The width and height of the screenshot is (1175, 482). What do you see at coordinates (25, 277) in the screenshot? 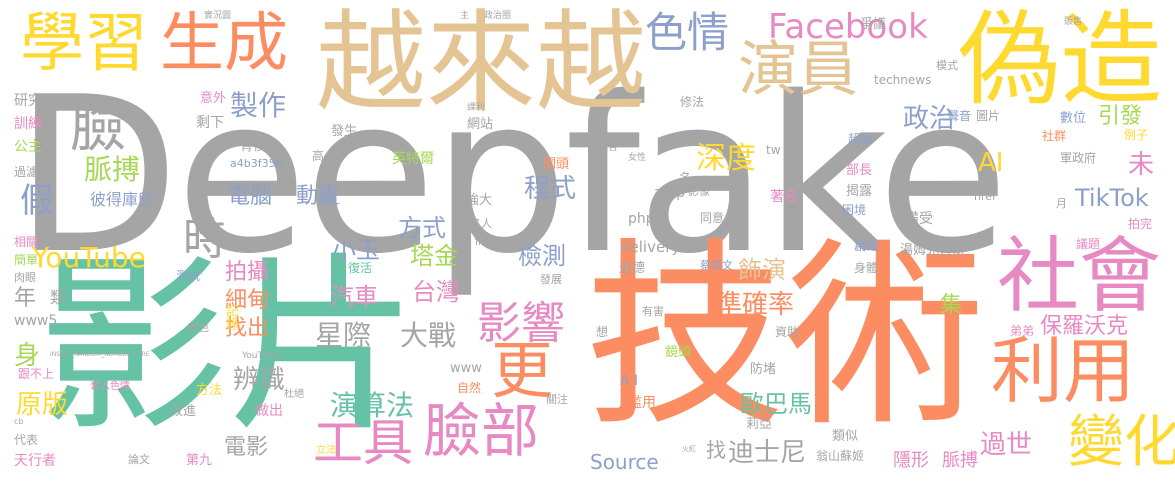
I see `word-rouyan: 肉眼` at bounding box center [25, 277].